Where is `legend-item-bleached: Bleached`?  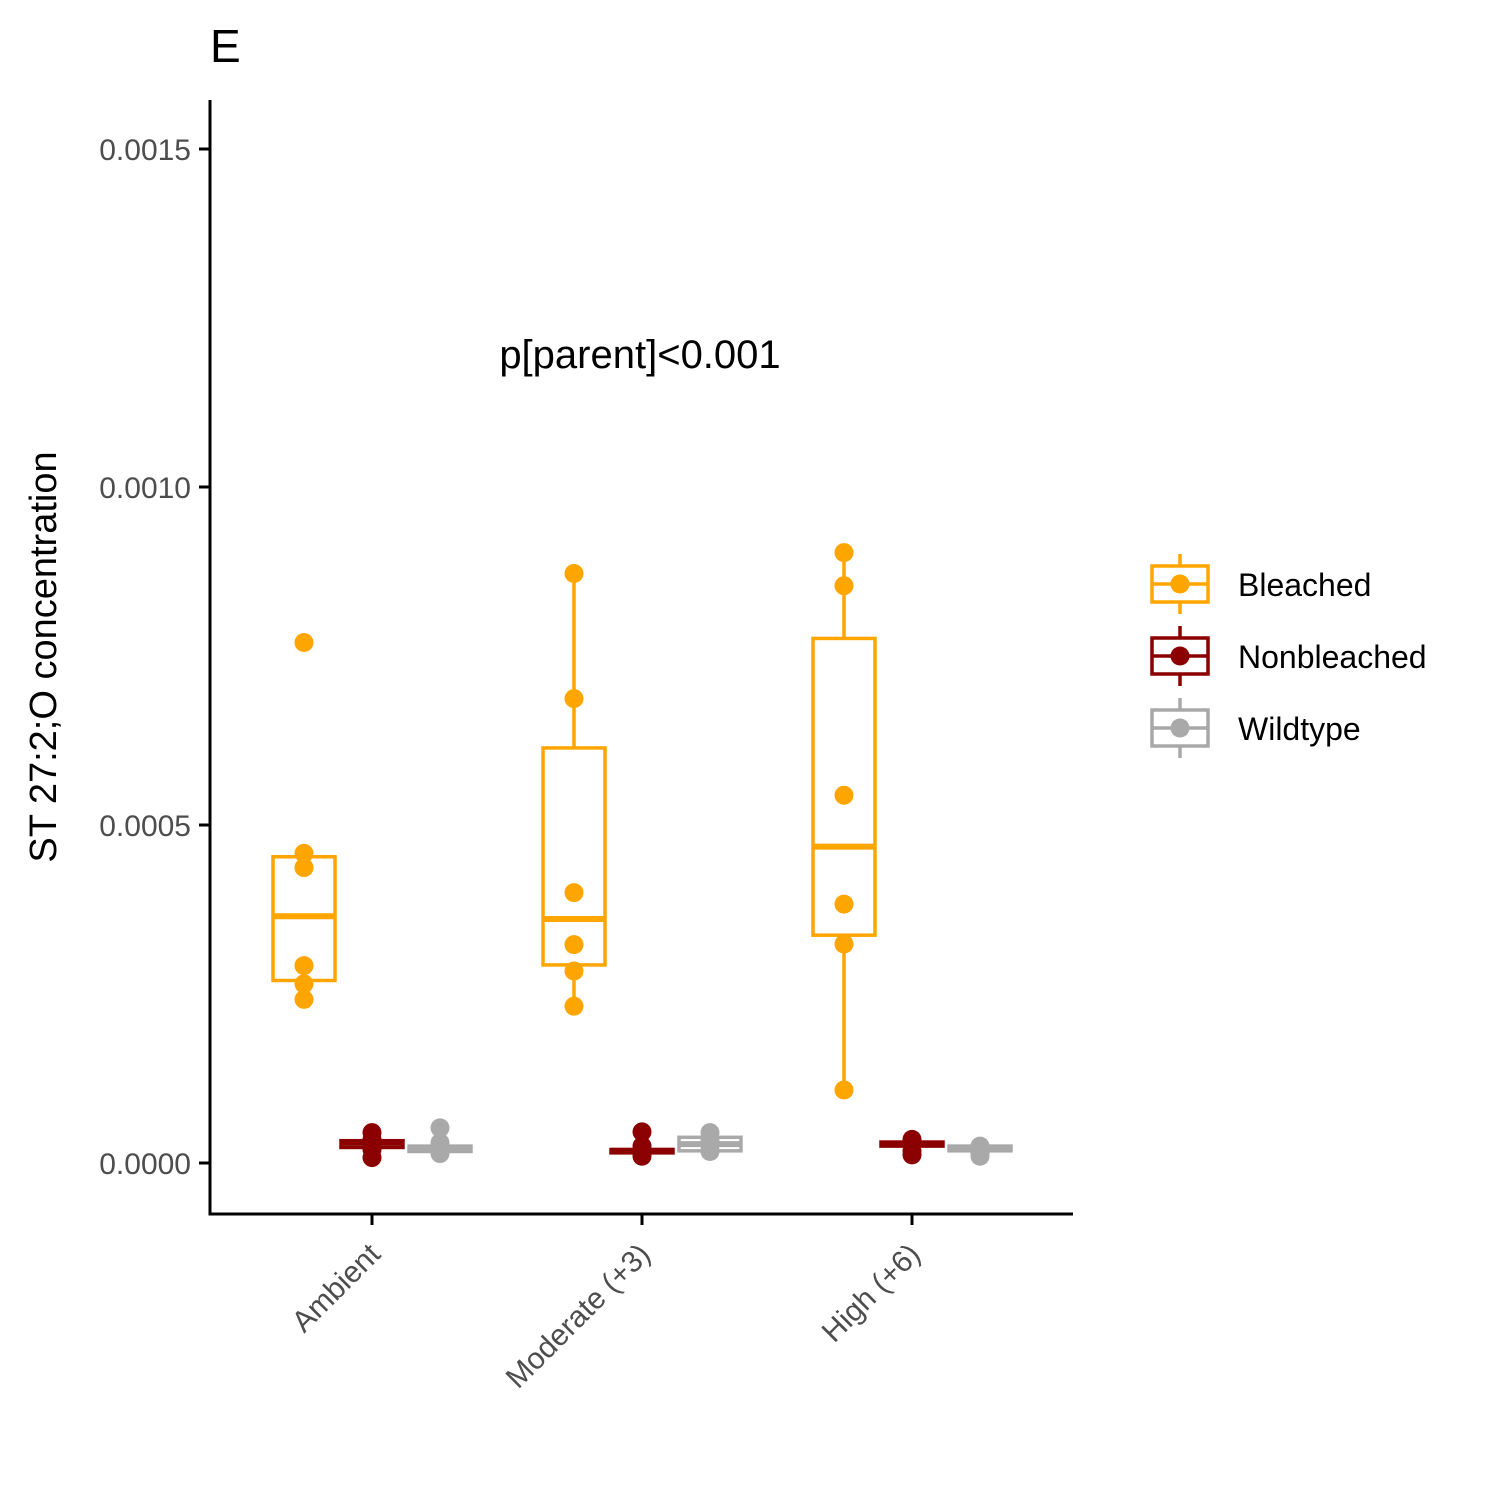
legend-item-bleached: Bleached is located at coordinates (1260, 584).